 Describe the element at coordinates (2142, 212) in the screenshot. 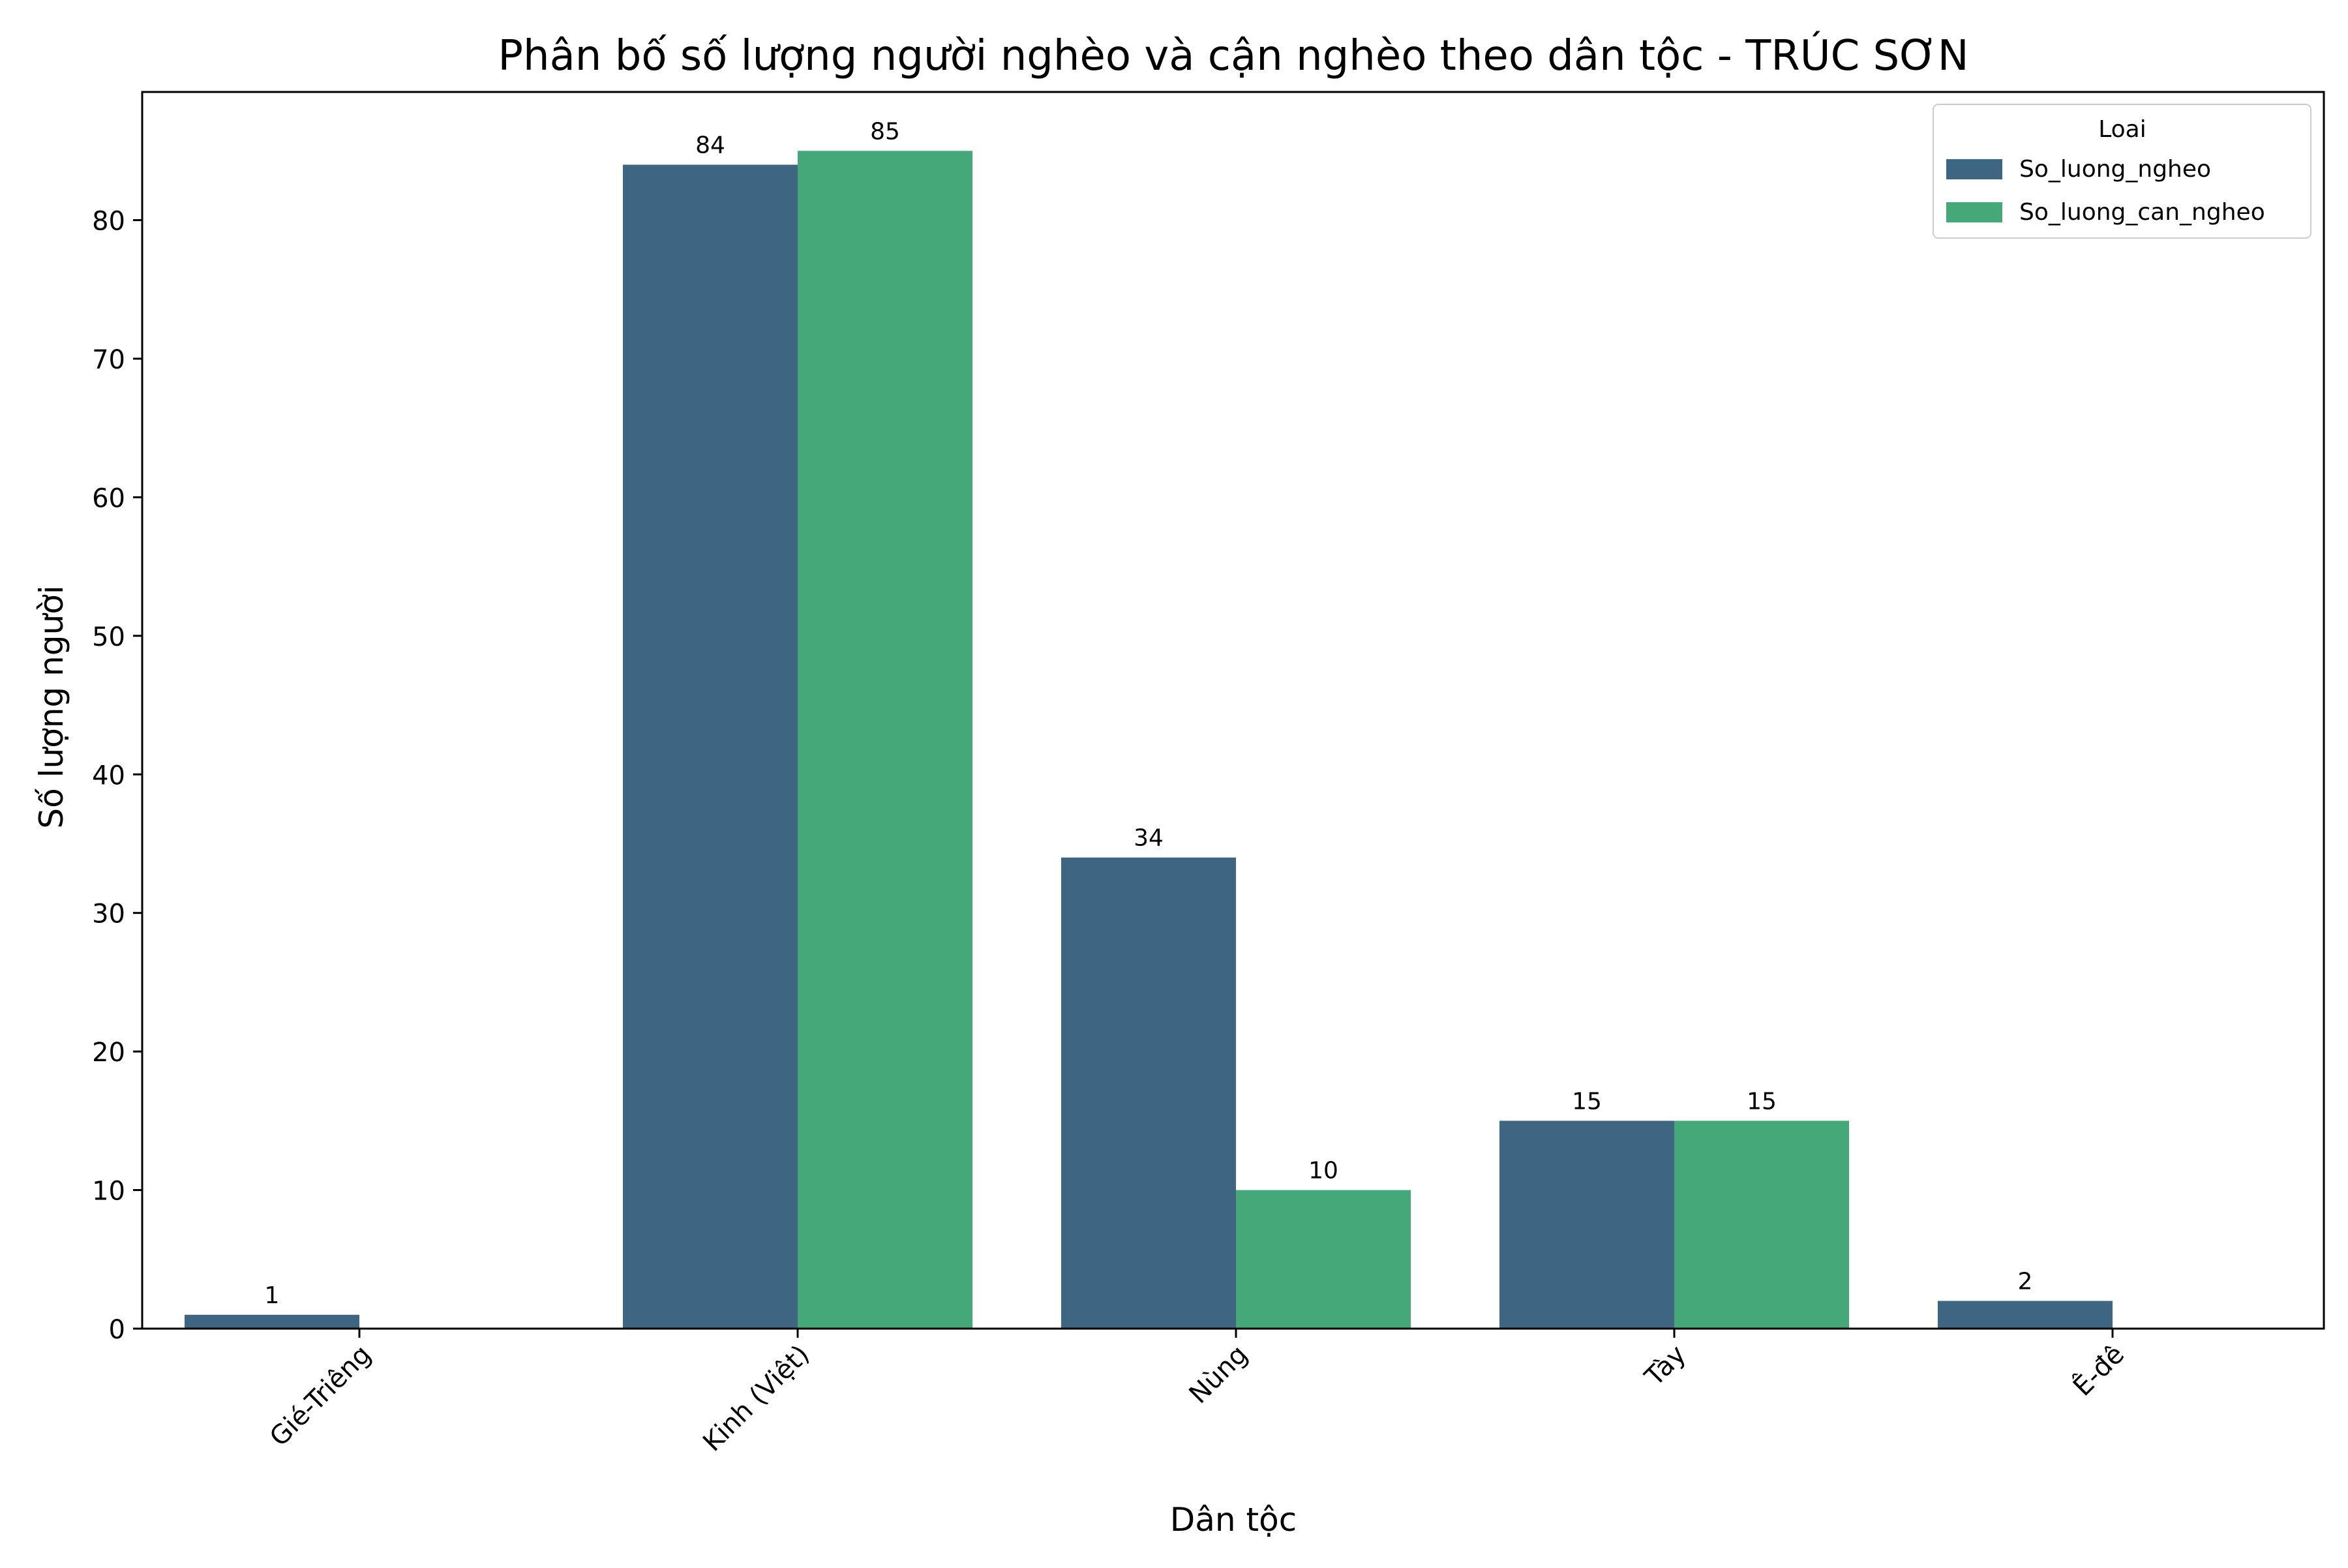

I see `legend-label-So_luong_can_ngheo: So_luong_can_ngheo` at that location.